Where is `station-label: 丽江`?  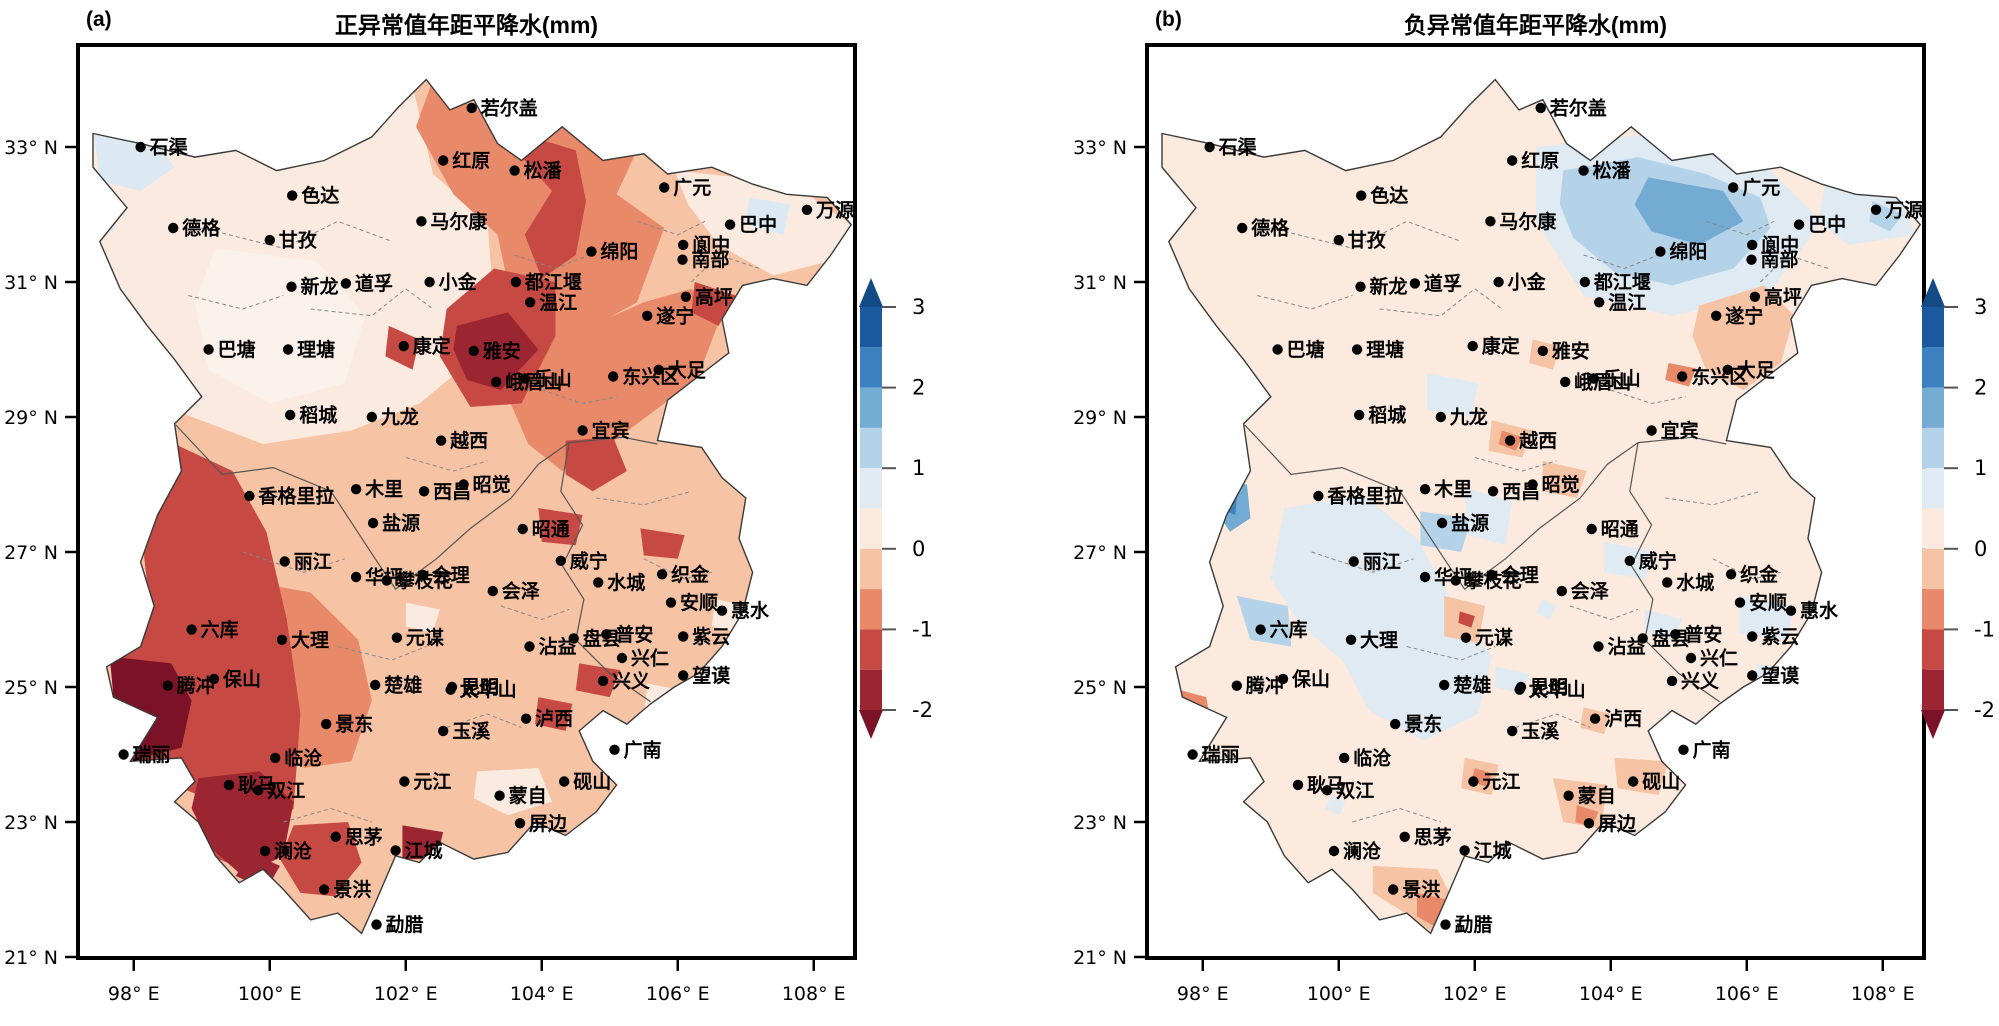
station-label: 丽江 is located at coordinates (313, 562).